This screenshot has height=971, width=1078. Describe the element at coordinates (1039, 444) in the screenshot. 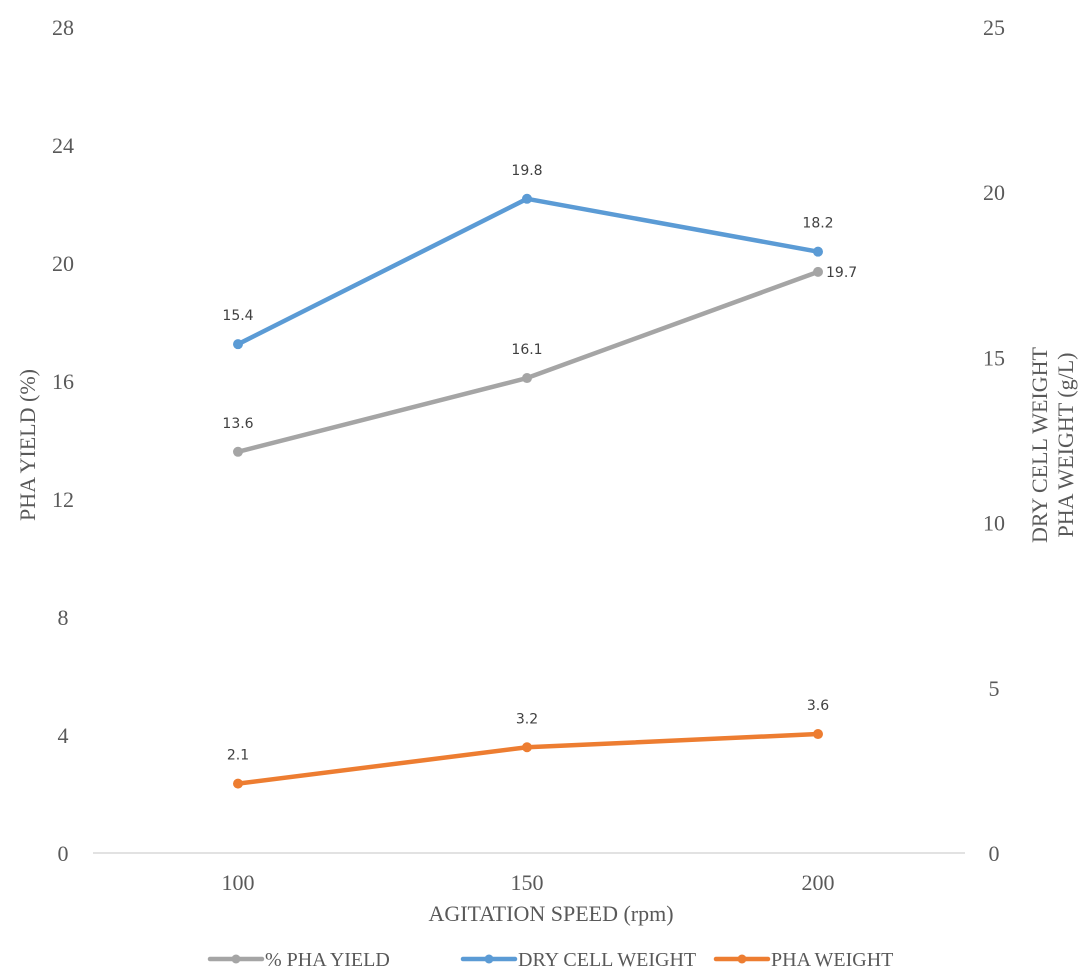

I see `right-axis-title-line-1: DRY CELL WEIGHT` at that location.